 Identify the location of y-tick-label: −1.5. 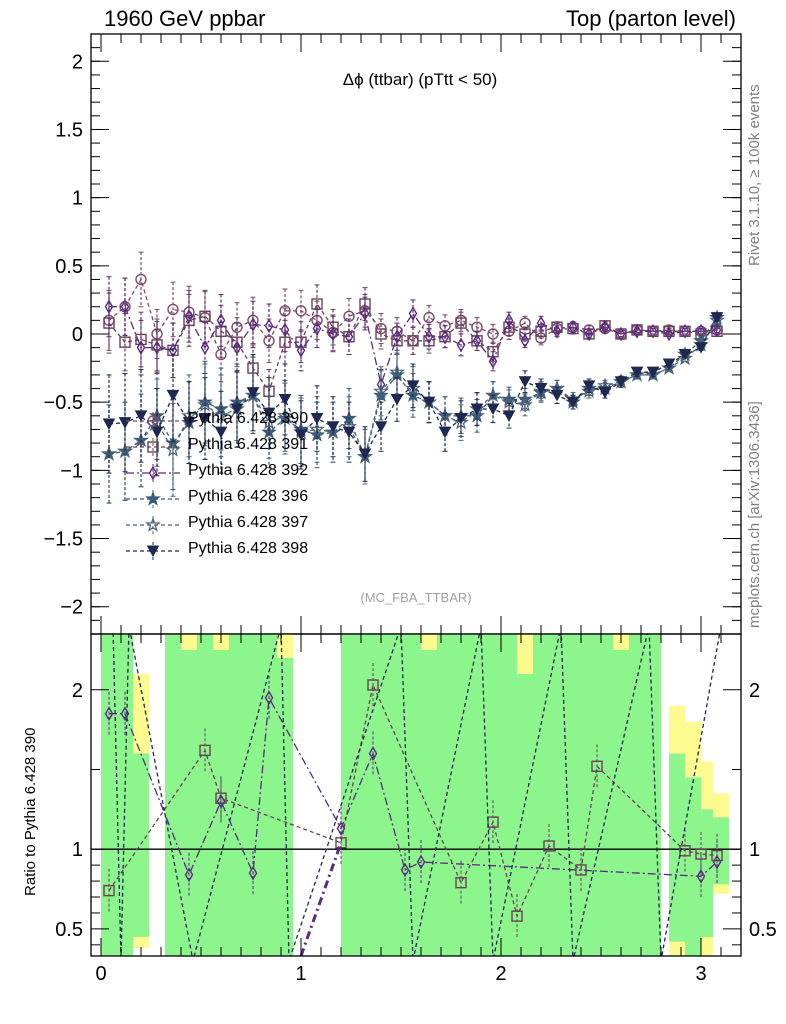
(63, 540).